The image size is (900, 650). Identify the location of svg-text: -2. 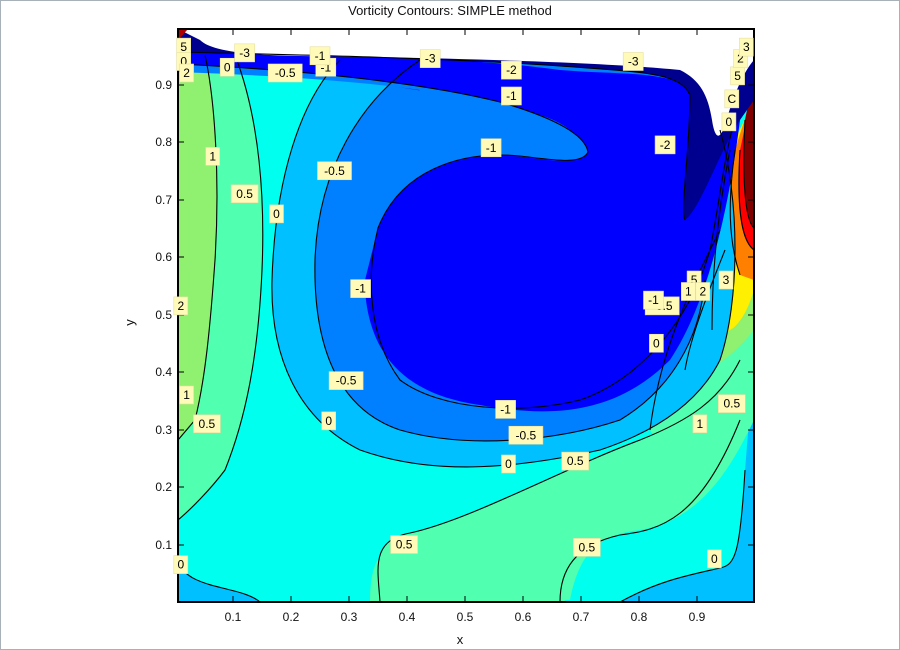
(511, 70).